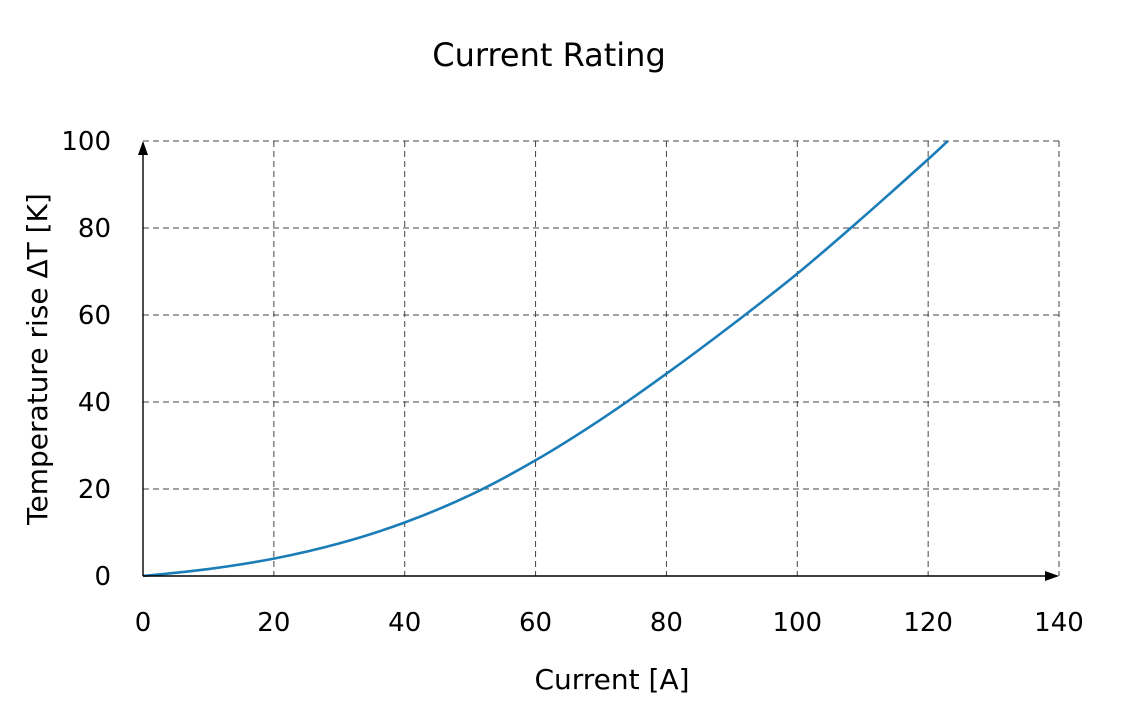 The height and width of the screenshot is (726, 1123). Describe the element at coordinates (94, 229) in the screenshot. I see `y-tick-label: 80` at that location.